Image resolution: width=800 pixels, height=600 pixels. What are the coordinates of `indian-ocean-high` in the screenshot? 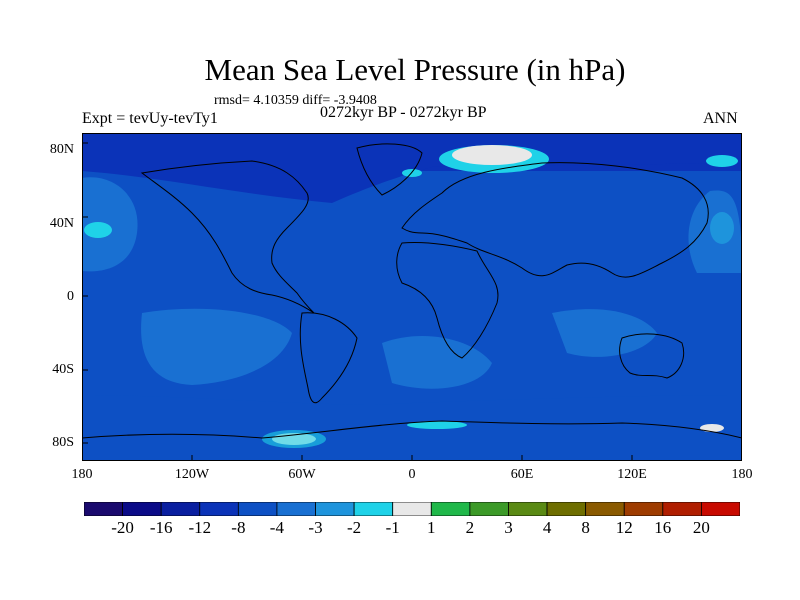 It's located at (604, 333).